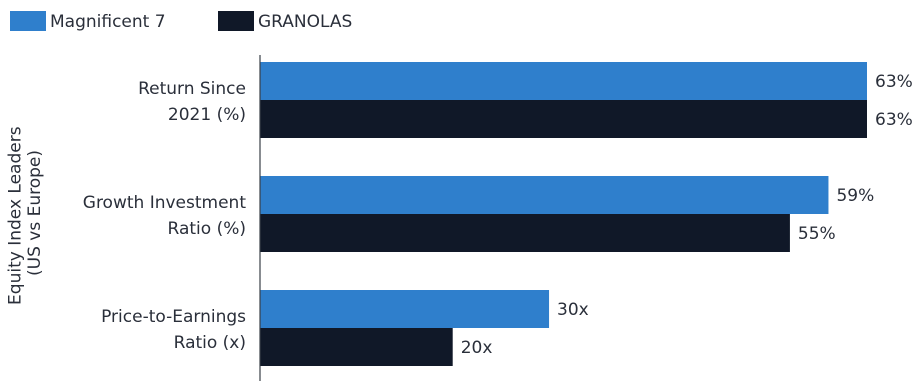 Image resolution: width=916 pixels, height=381 pixels. I want to click on category-label-2-line-1: Price-to-Earnings, so click(173, 317).